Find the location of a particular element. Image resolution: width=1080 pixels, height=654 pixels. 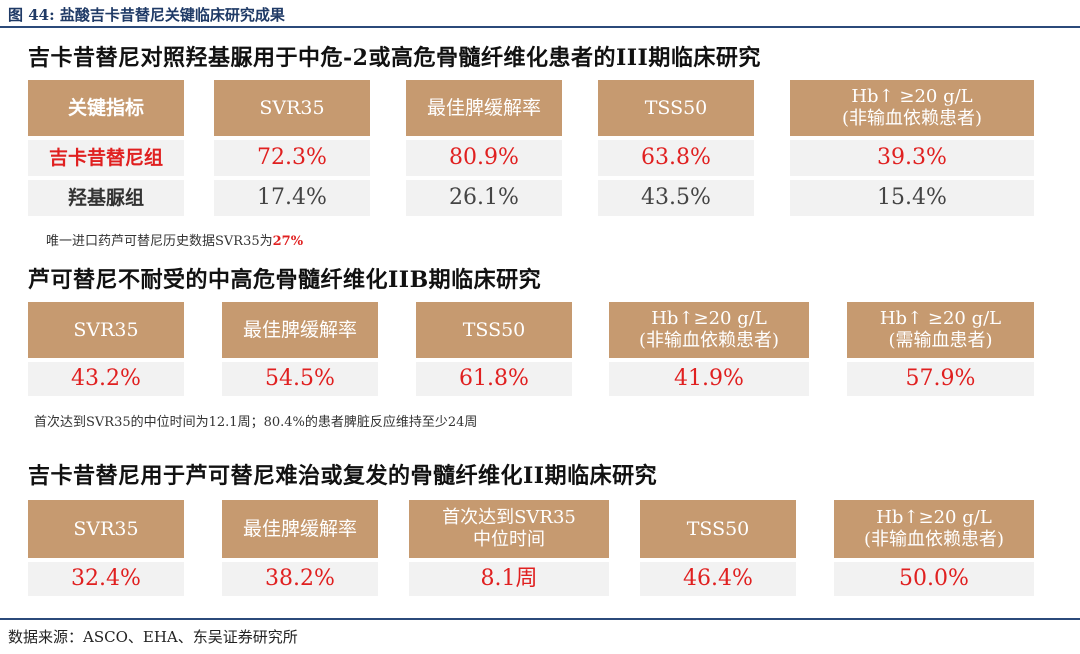

section2-value-spleen: 54.5% is located at coordinates (300, 379).